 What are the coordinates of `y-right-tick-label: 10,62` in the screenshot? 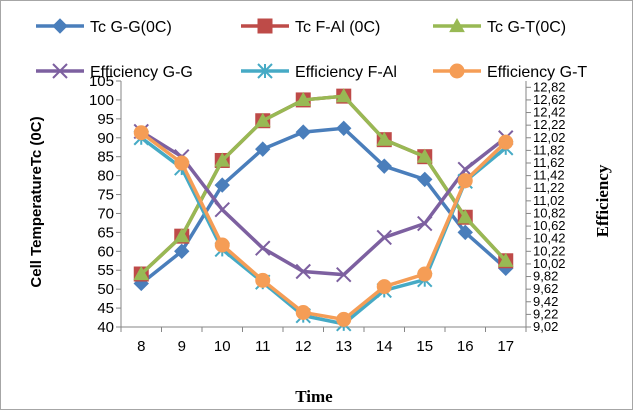 It's located at (549, 225).